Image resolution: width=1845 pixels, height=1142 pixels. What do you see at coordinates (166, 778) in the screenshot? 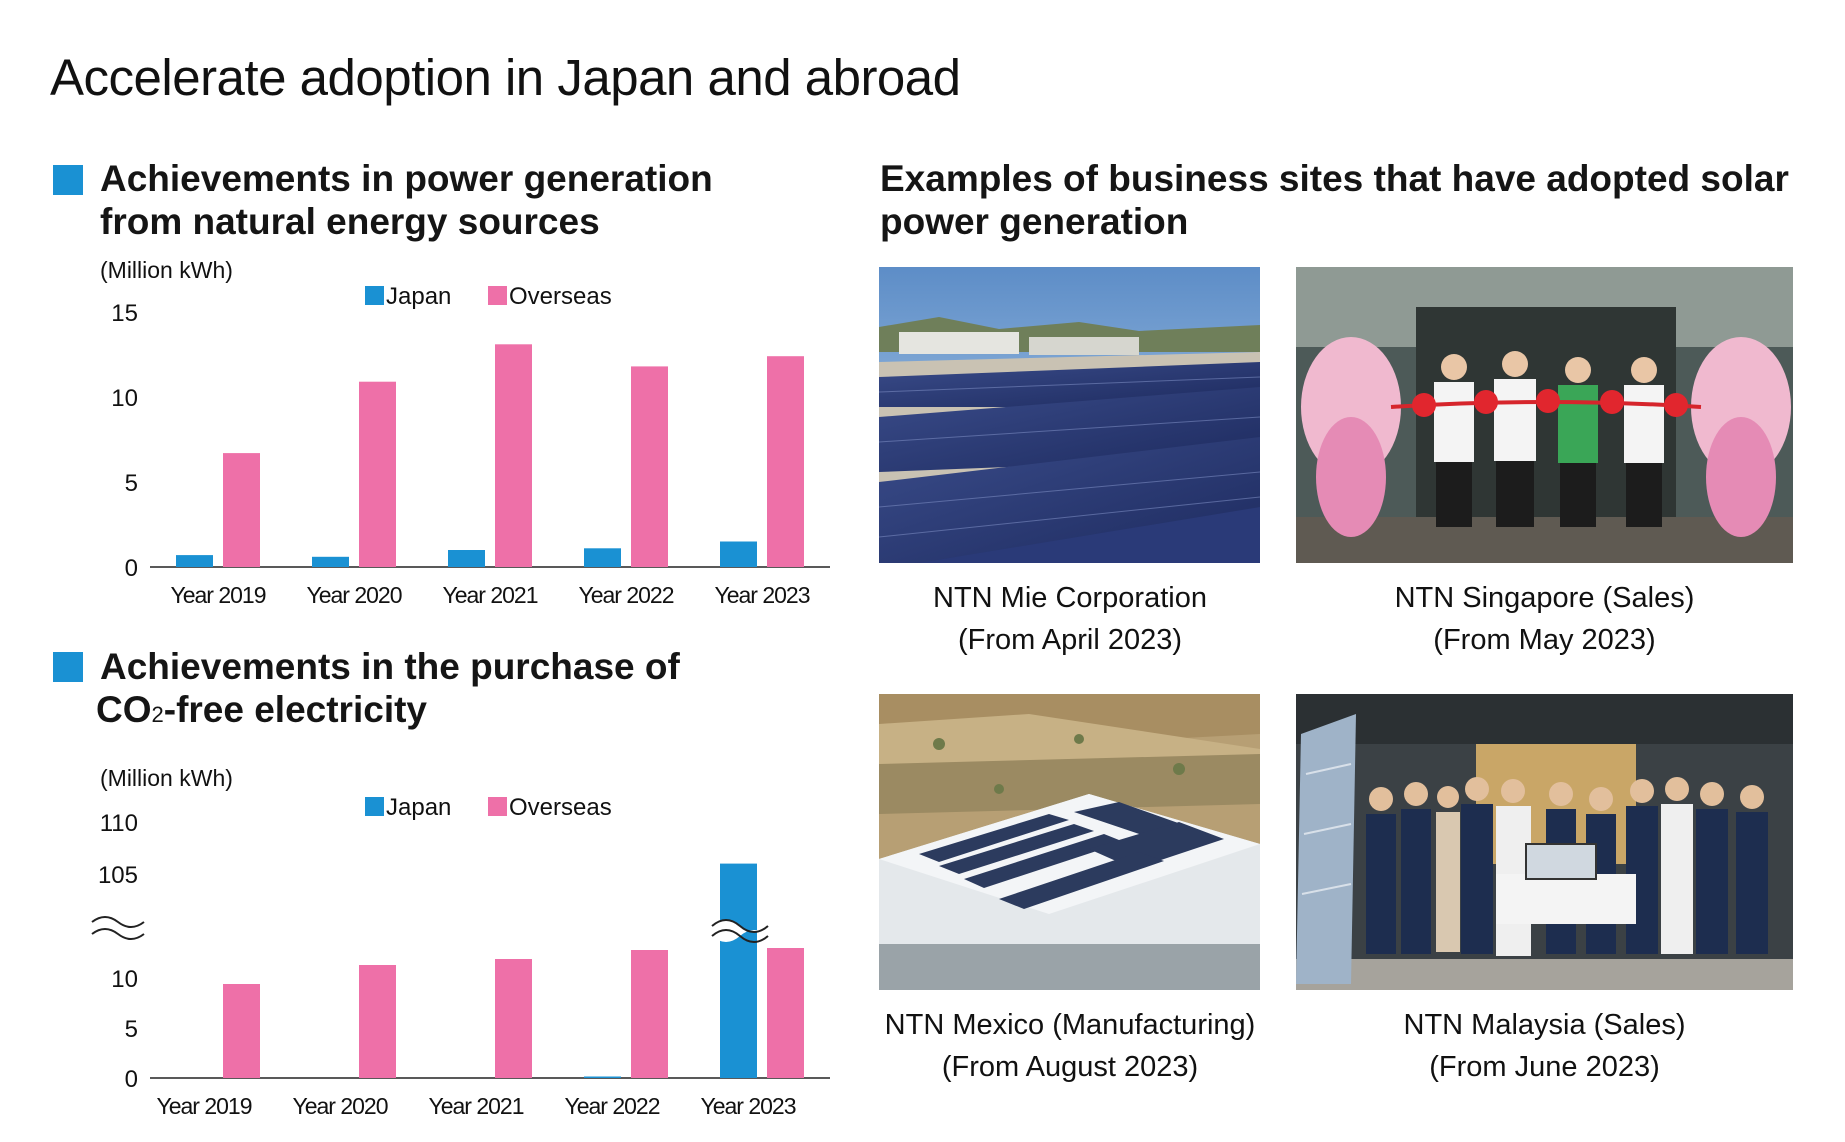
I see `unit-label: (Million kWh)` at bounding box center [166, 778].